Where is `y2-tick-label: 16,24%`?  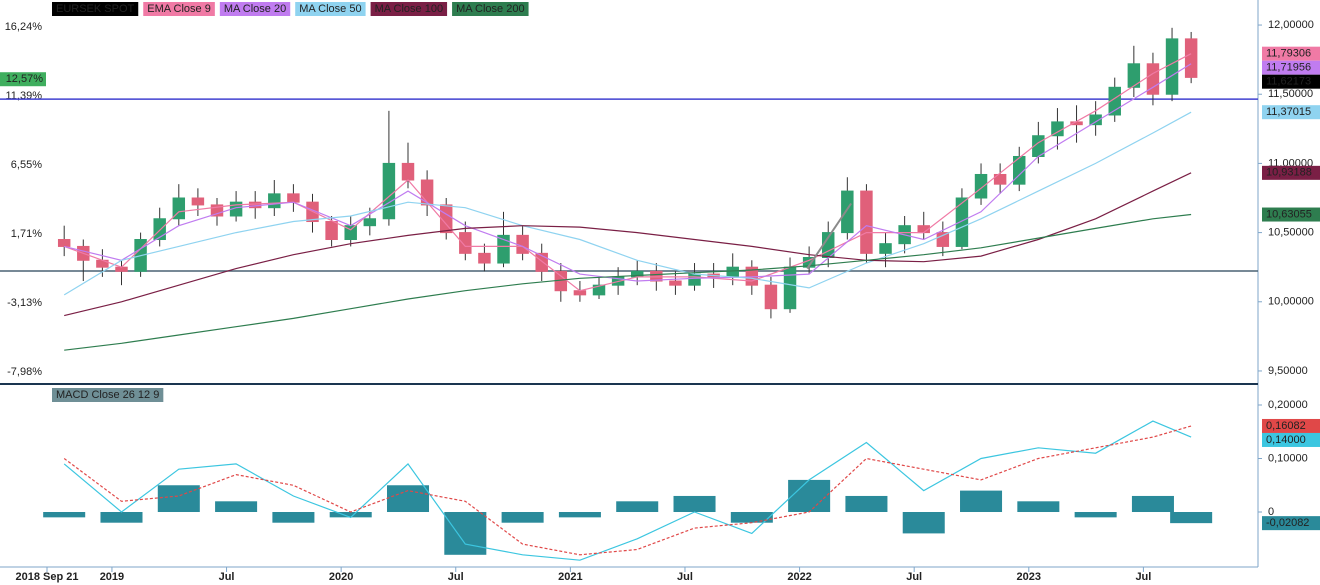 y2-tick-label: 16,24% is located at coordinates (24, 27).